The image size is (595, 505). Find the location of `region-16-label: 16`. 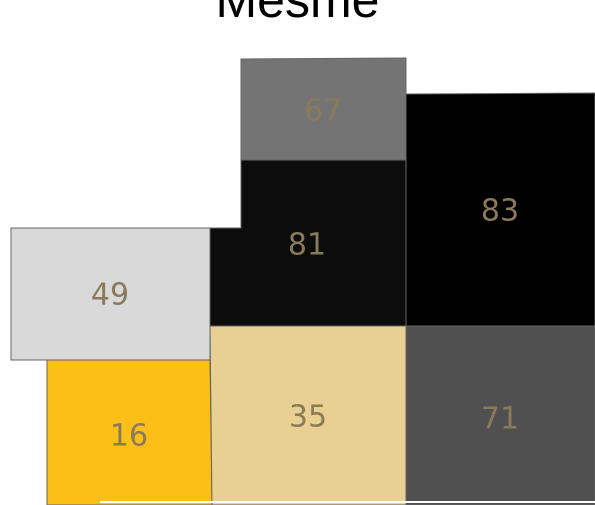

region-16-label: 16 is located at coordinates (129, 436).